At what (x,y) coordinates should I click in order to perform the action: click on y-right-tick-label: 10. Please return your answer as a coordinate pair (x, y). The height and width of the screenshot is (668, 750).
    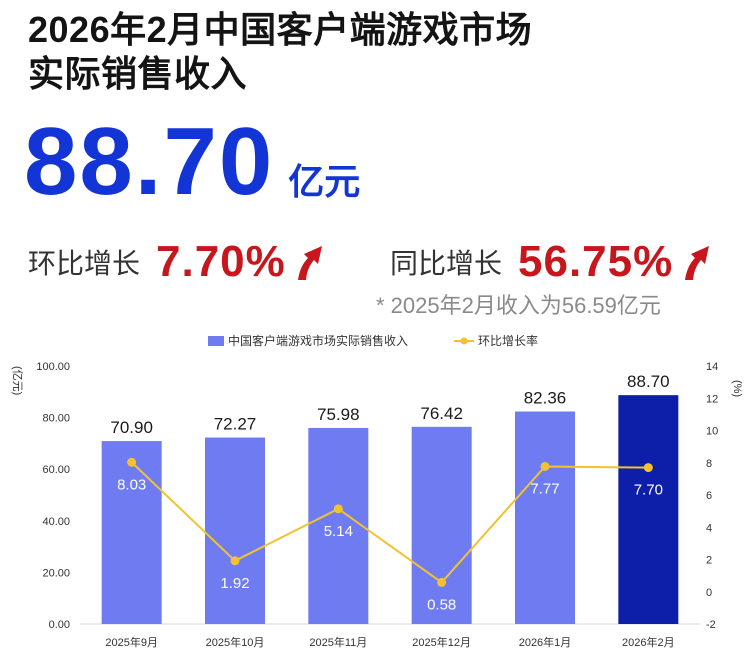
    Looking at the image, I should click on (712, 432).